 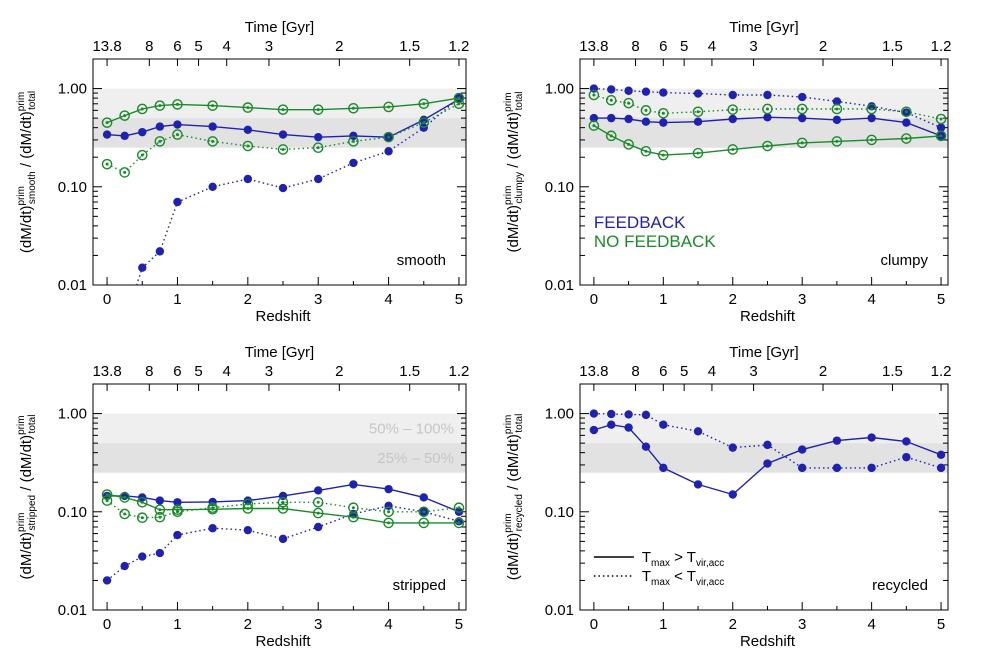 I want to click on x-axis-label: Redshift, so click(x=284, y=641).